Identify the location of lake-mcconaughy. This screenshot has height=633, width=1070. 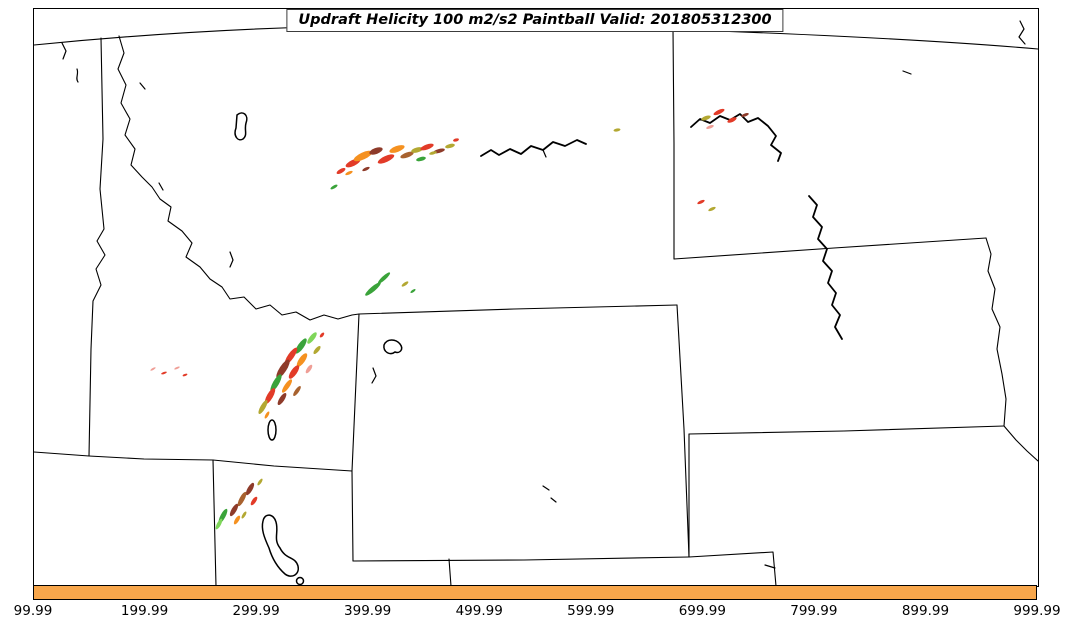
(770, 566).